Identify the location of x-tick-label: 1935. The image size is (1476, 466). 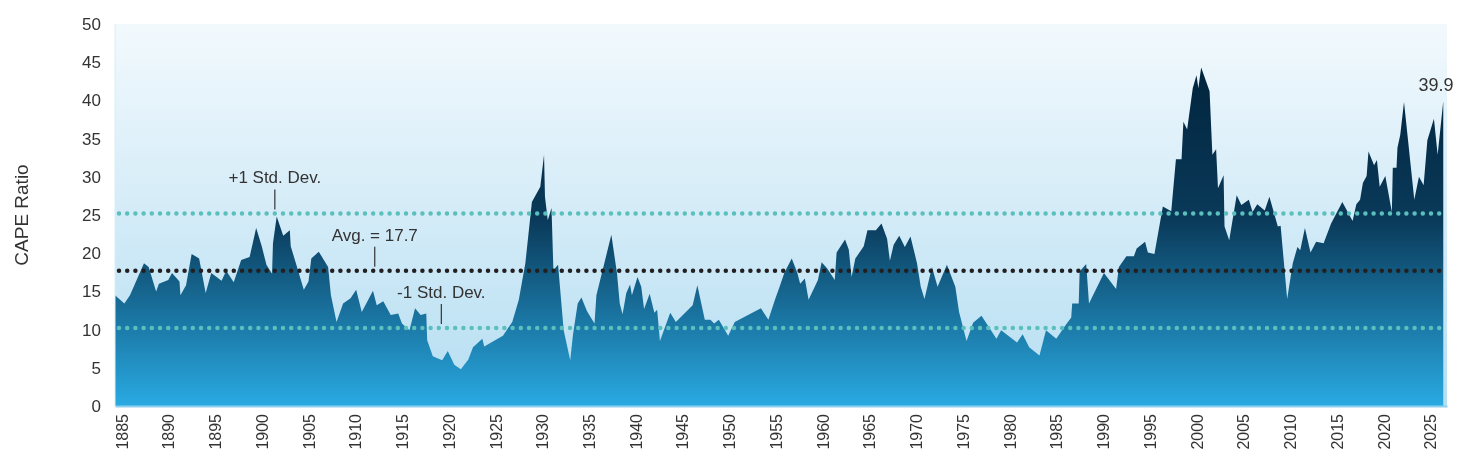
(590, 431).